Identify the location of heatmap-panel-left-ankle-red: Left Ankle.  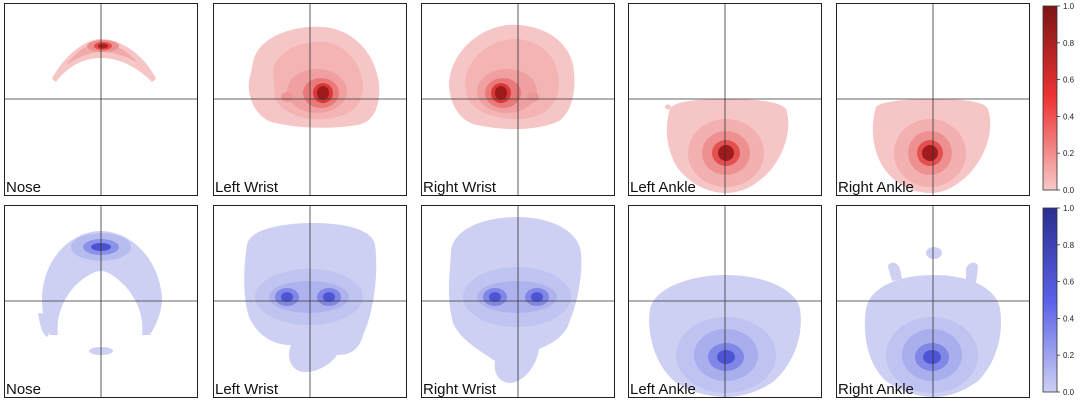
(725, 99).